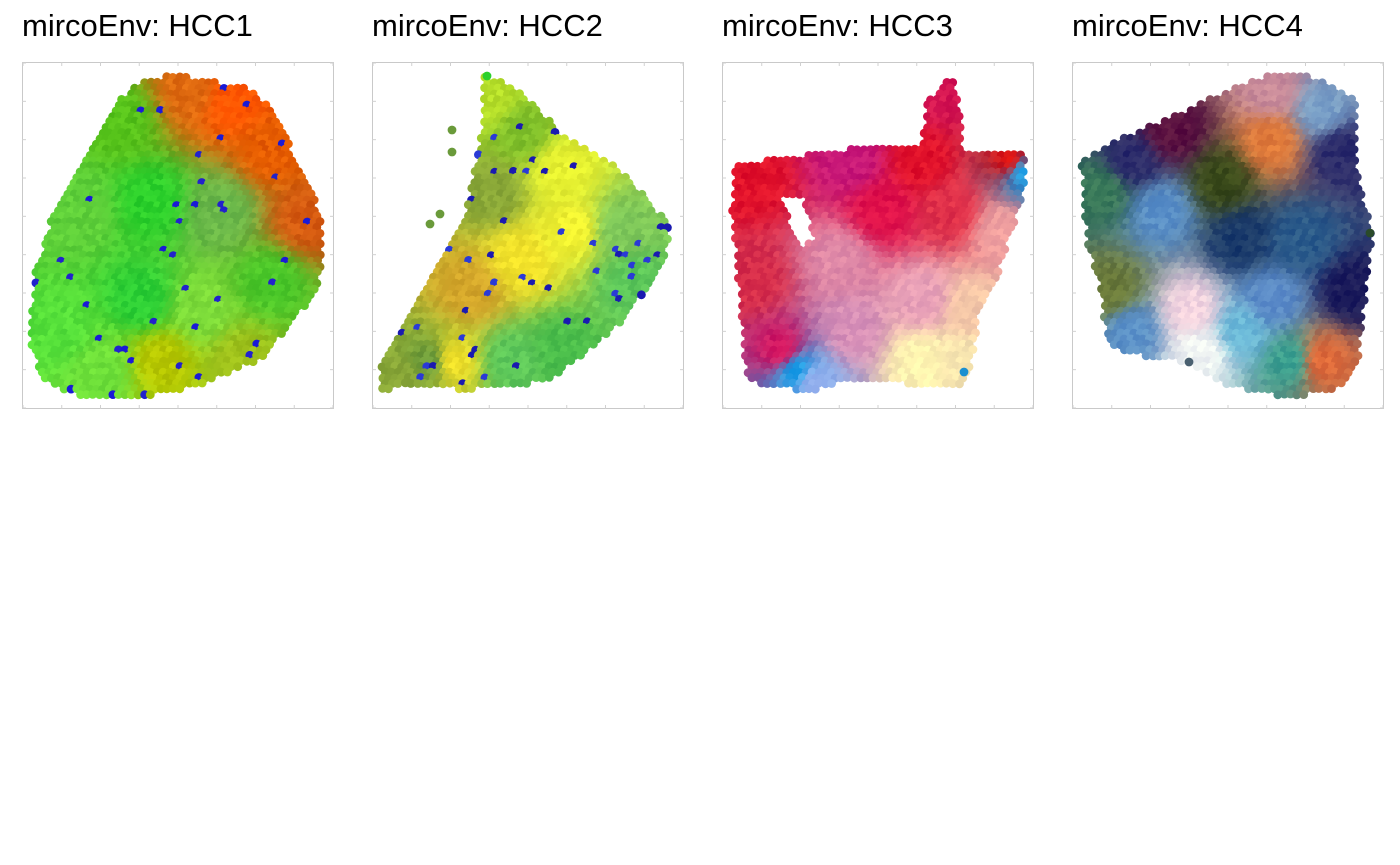 The width and height of the screenshot is (1400, 865). Describe the element at coordinates (487, 25) in the screenshot. I see `panel-title: mircoEnv: HCC2` at that location.